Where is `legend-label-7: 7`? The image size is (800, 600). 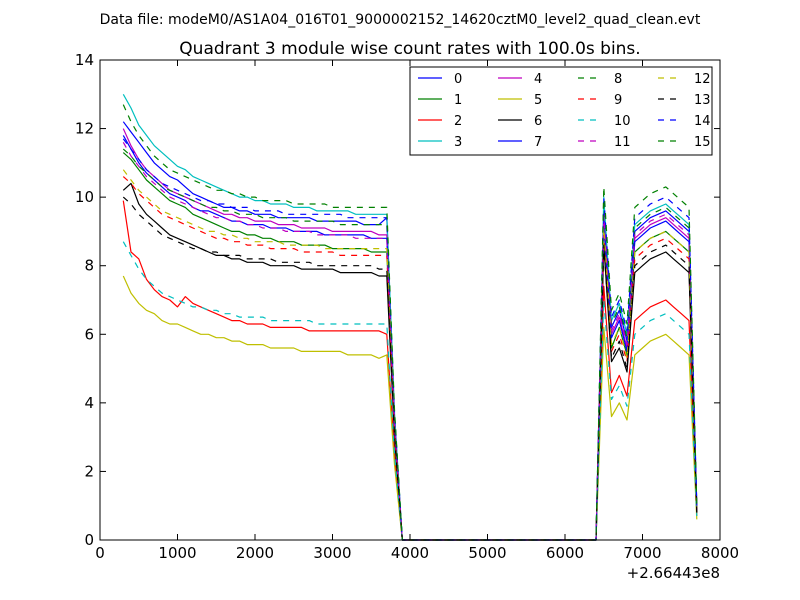
legend-label-7: 7 is located at coordinates (538, 142).